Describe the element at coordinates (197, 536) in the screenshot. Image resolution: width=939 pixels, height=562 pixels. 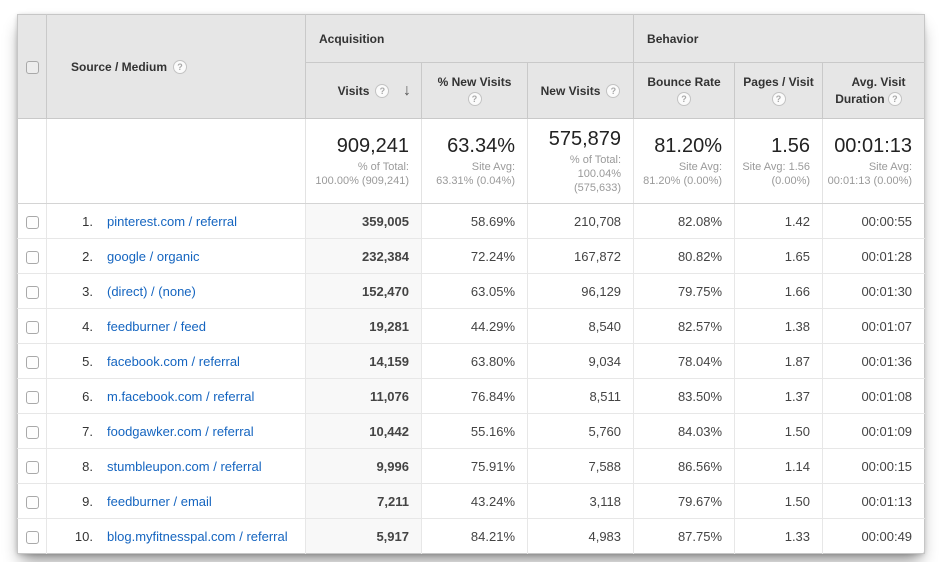
I see `source-link: blog.myfitnesspal.com / referral` at that location.